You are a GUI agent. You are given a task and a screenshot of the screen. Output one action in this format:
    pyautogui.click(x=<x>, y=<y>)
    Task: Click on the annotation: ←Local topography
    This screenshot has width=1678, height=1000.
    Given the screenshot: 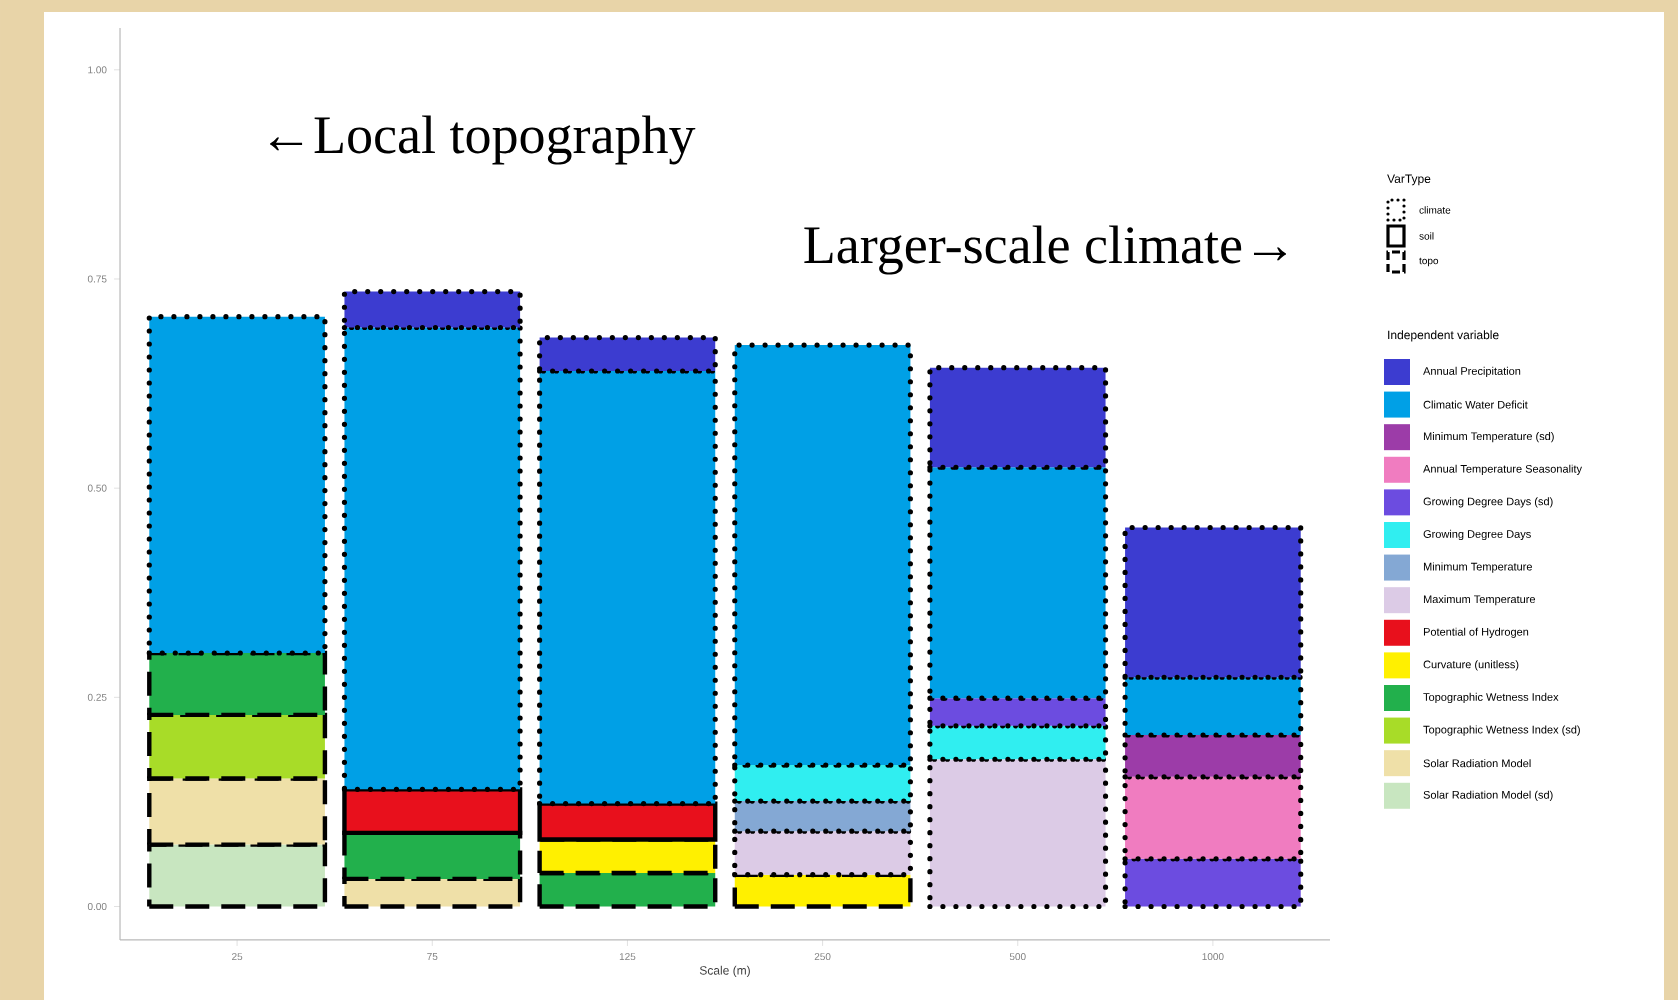 What is the action you would take?
    pyautogui.click(x=483, y=140)
    